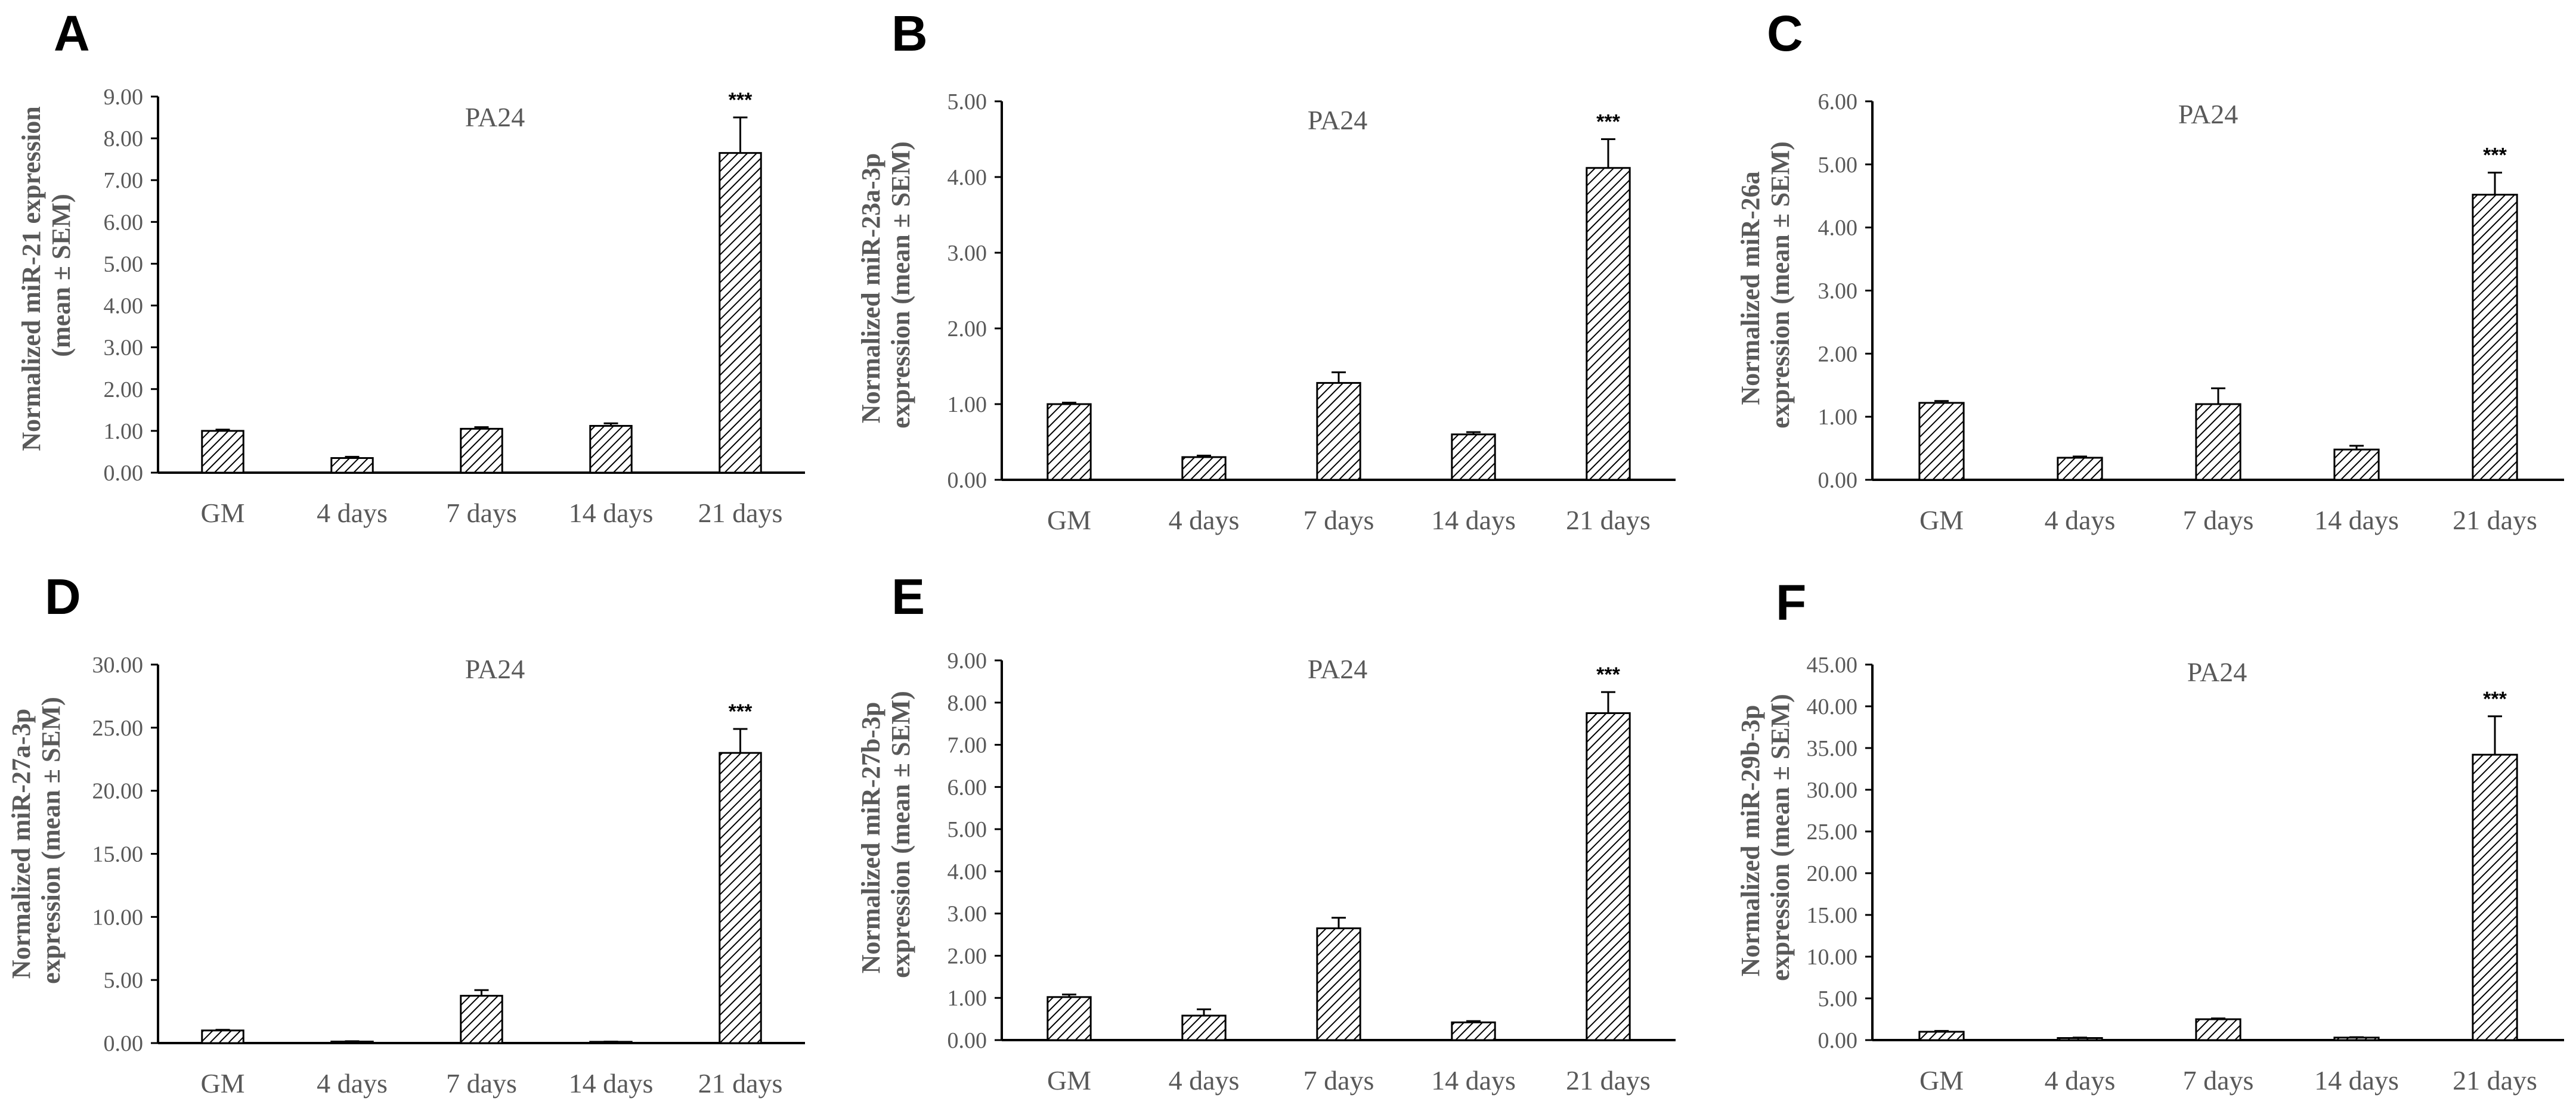 This screenshot has width=2576, height=1114. Describe the element at coordinates (63, 597) in the screenshot. I see `panel-letter: D` at that location.